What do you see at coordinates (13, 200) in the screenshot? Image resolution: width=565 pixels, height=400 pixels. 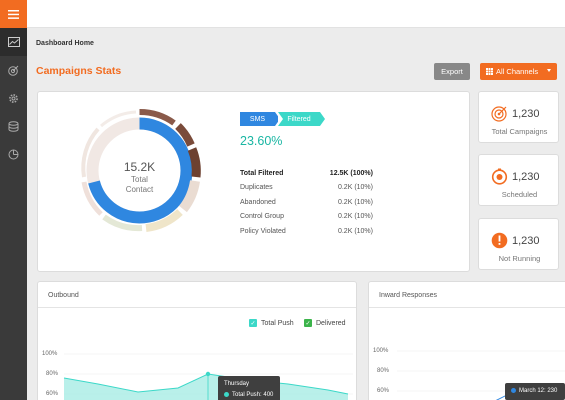 I see `sidebar` at bounding box center [13, 200].